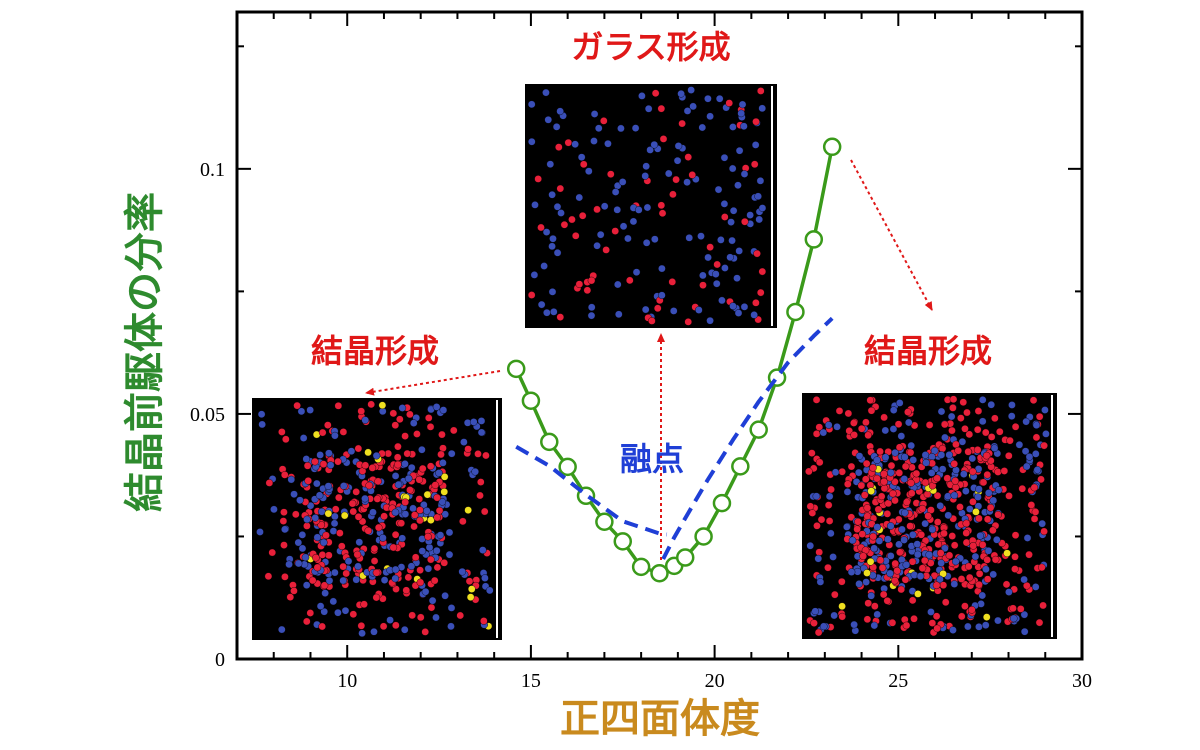 Image resolution: width=1200 pixels, height=750 pixels. I want to click on label-melting-point: 融点, so click(652, 459).